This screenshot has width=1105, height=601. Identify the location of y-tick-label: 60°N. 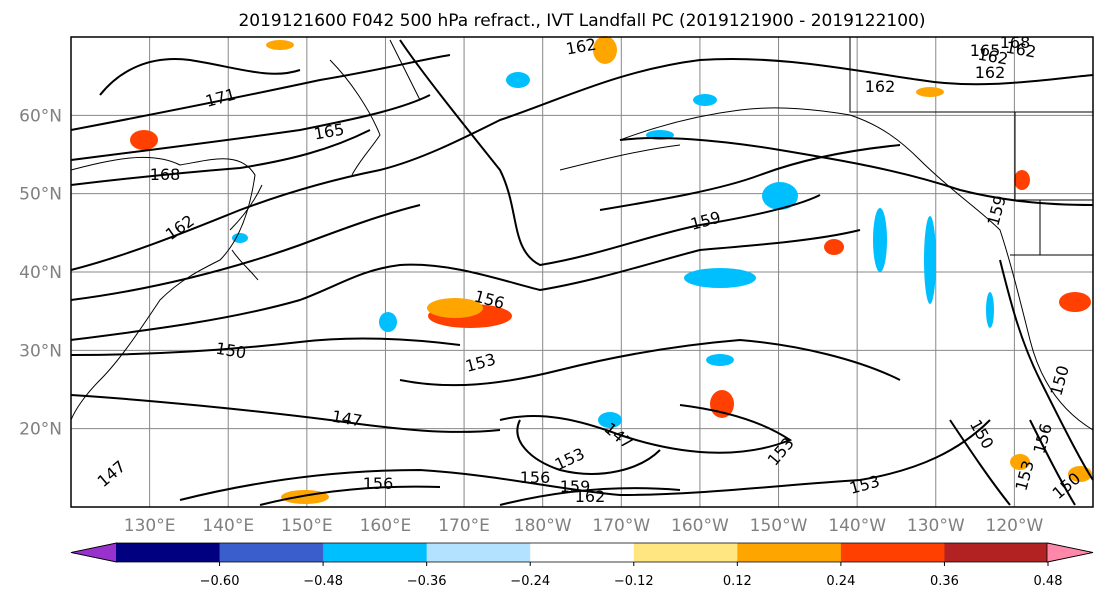
(40, 116).